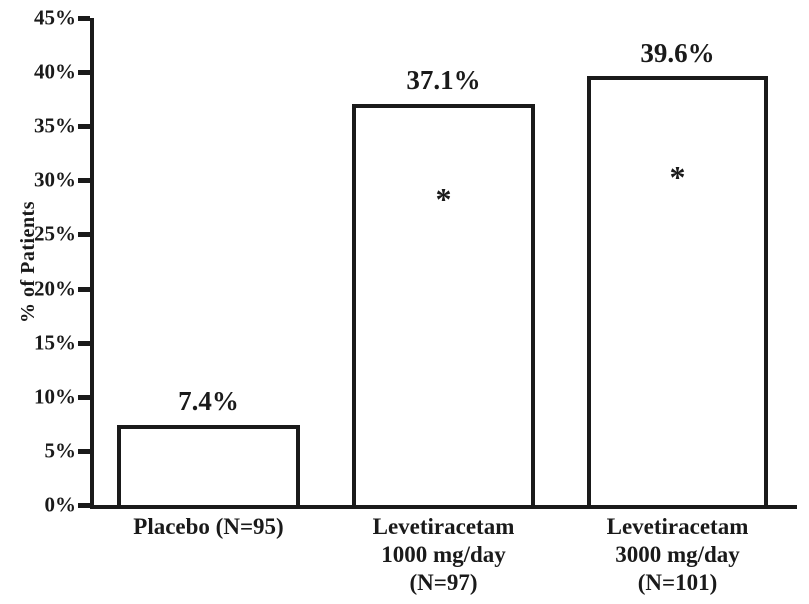  What do you see at coordinates (60, 504) in the screenshot?
I see `y-tick-label: 0%` at bounding box center [60, 504].